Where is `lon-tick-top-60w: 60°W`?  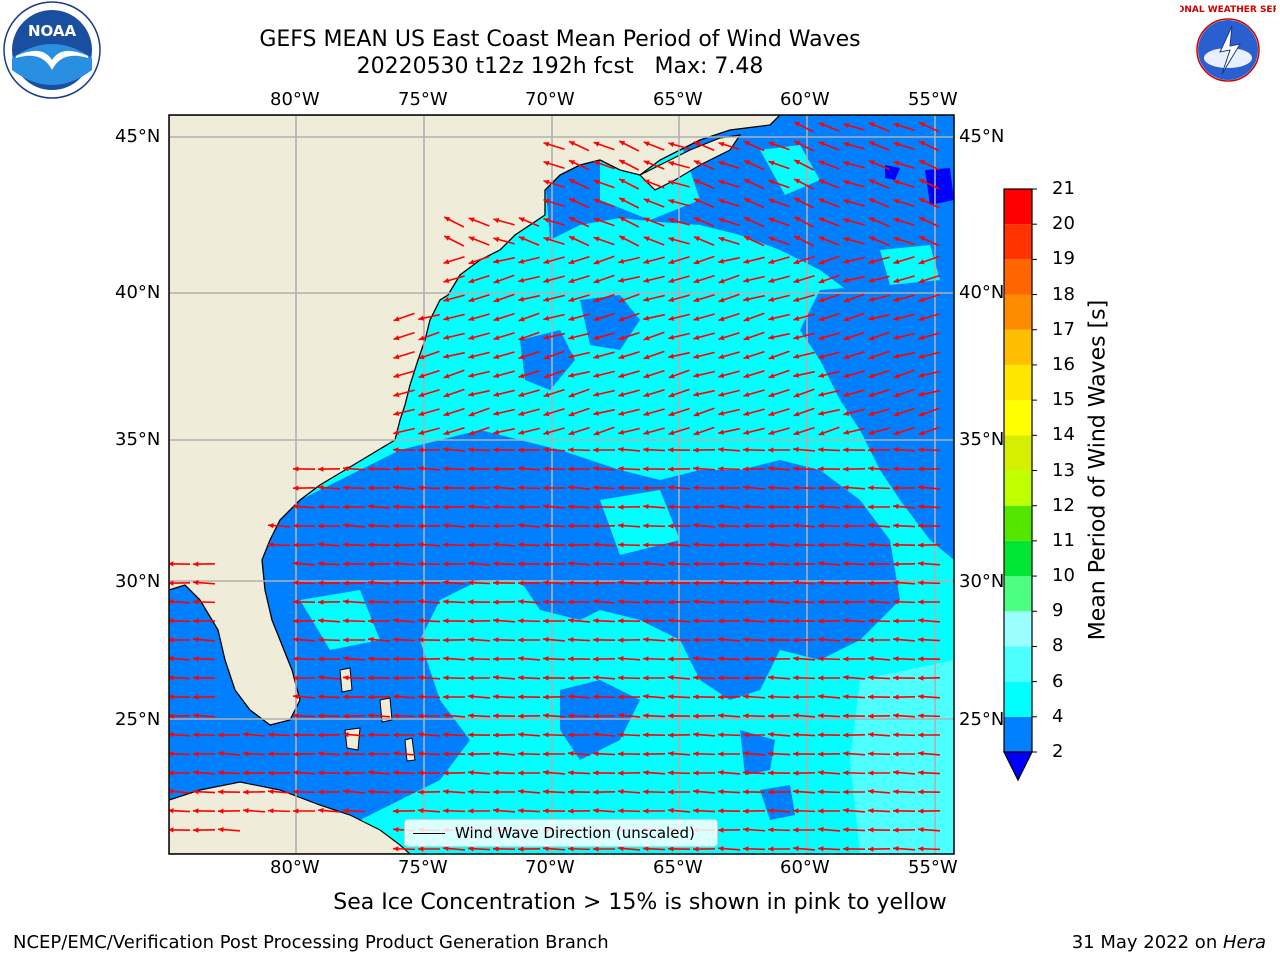
lon-tick-top-60w: 60°W is located at coordinates (805, 99).